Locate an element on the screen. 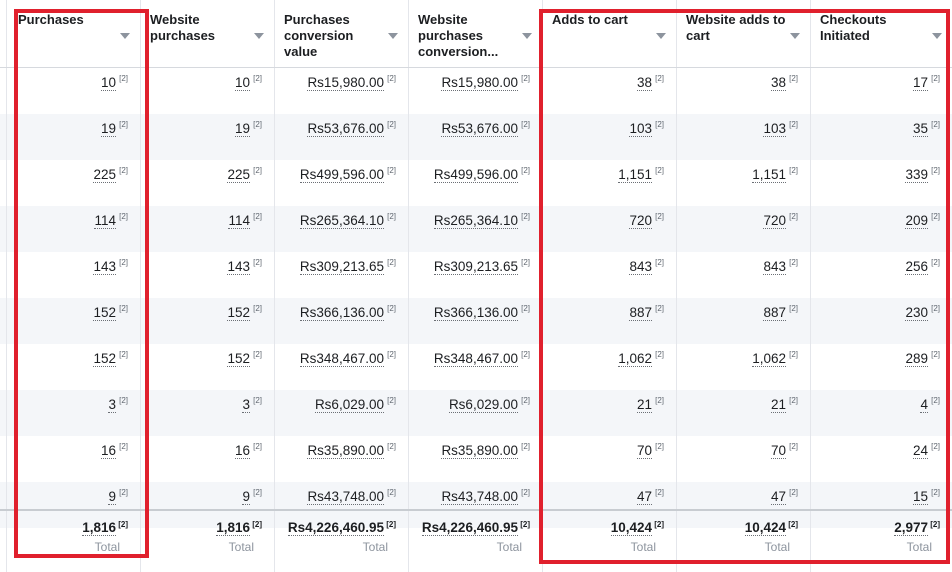 This screenshot has width=952, height=572. metric-value: Rs366,136.00 is located at coordinates (341, 313).